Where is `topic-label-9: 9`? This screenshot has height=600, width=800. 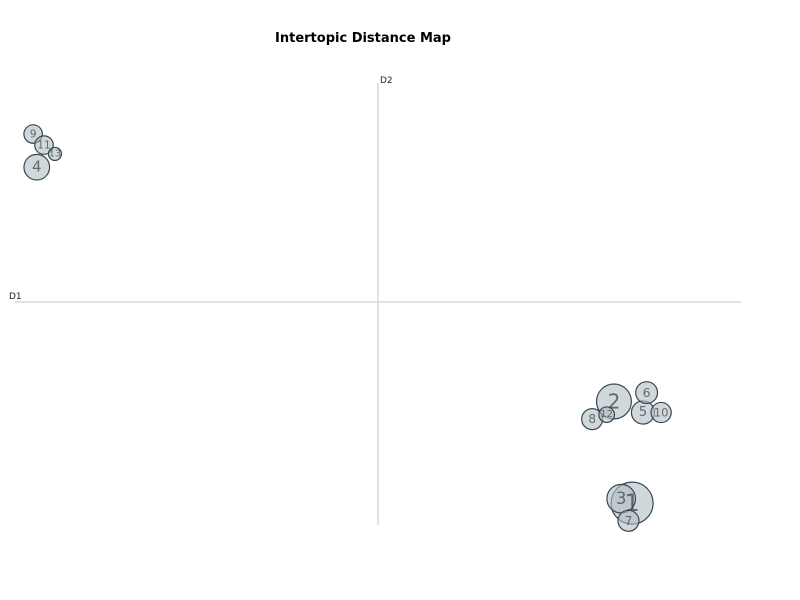 topic-label-9: 9 is located at coordinates (33, 134).